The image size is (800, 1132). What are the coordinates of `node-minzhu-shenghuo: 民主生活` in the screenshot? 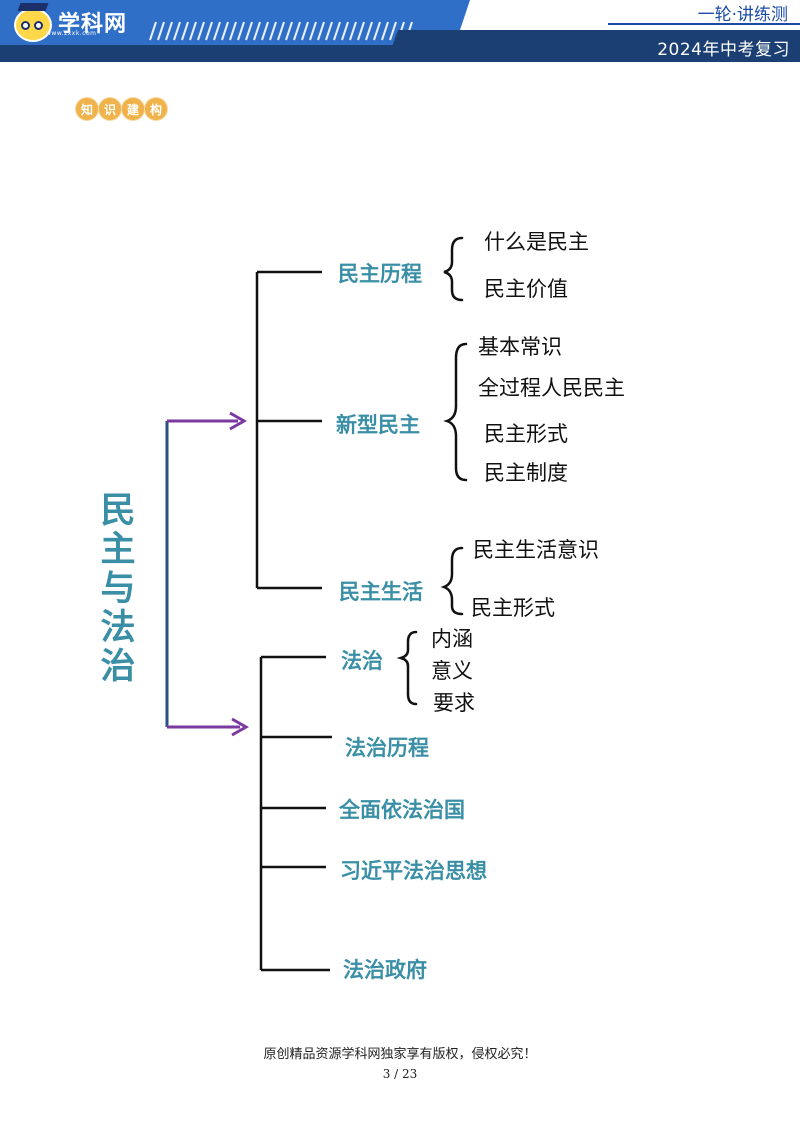 It's located at (381, 592).